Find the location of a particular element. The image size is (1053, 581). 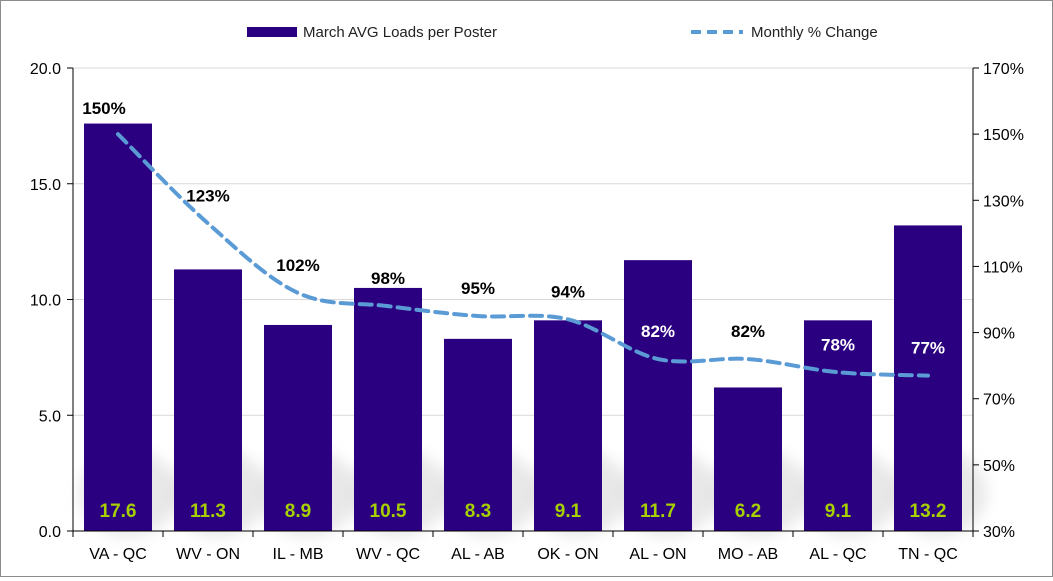

right-axis-tick-label: 170% is located at coordinates (1003, 69).